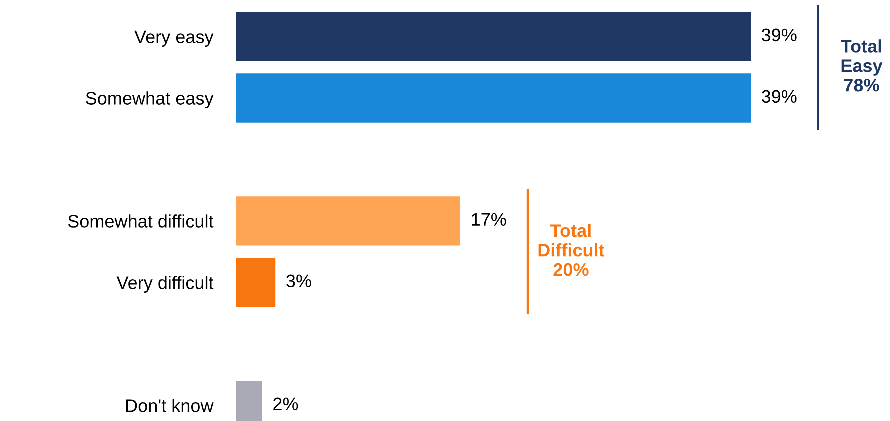 This screenshot has width=890, height=421. What do you see at coordinates (150, 100) in the screenshot?
I see `y-tick-label: Somewhat easy` at bounding box center [150, 100].